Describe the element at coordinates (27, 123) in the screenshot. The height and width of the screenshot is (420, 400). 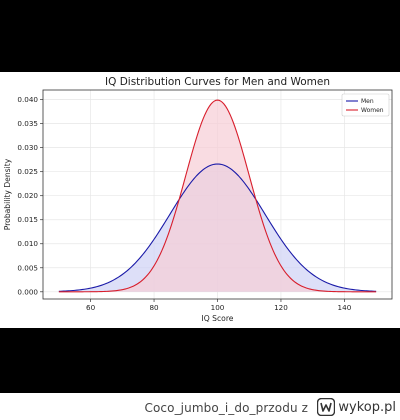
I see `y-tick-label: 0.035` at that location.